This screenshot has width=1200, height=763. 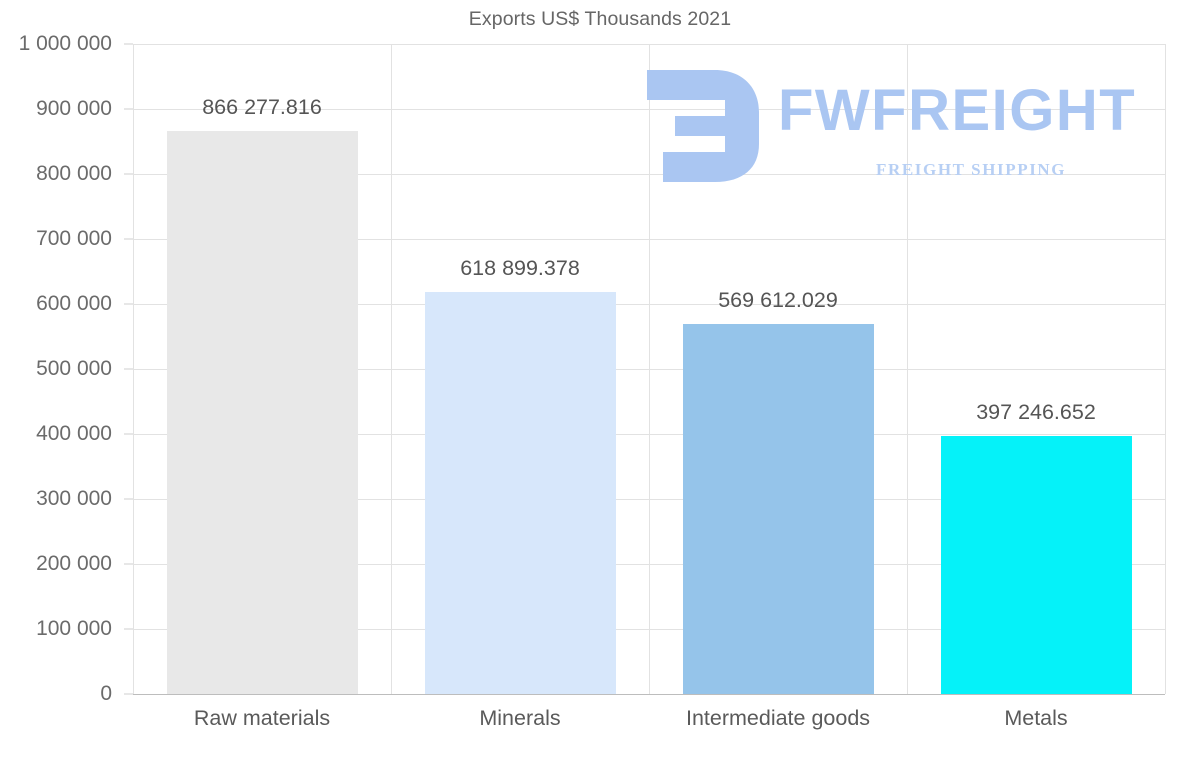 What do you see at coordinates (778, 299) in the screenshot?
I see `bar-value-label: 569 612.029` at bounding box center [778, 299].